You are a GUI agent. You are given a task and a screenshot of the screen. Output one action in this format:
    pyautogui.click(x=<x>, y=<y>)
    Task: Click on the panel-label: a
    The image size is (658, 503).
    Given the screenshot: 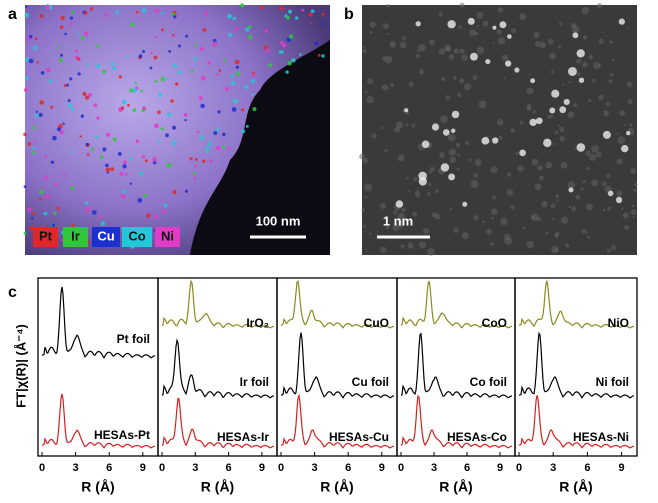 What is the action you would take?
    pyautogui.click(x=12, y=14)
    